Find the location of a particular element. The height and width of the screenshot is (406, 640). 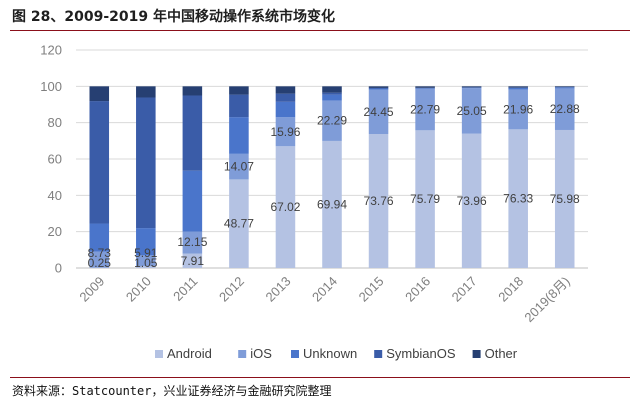

title-rule is located at coordinates (320, 30).